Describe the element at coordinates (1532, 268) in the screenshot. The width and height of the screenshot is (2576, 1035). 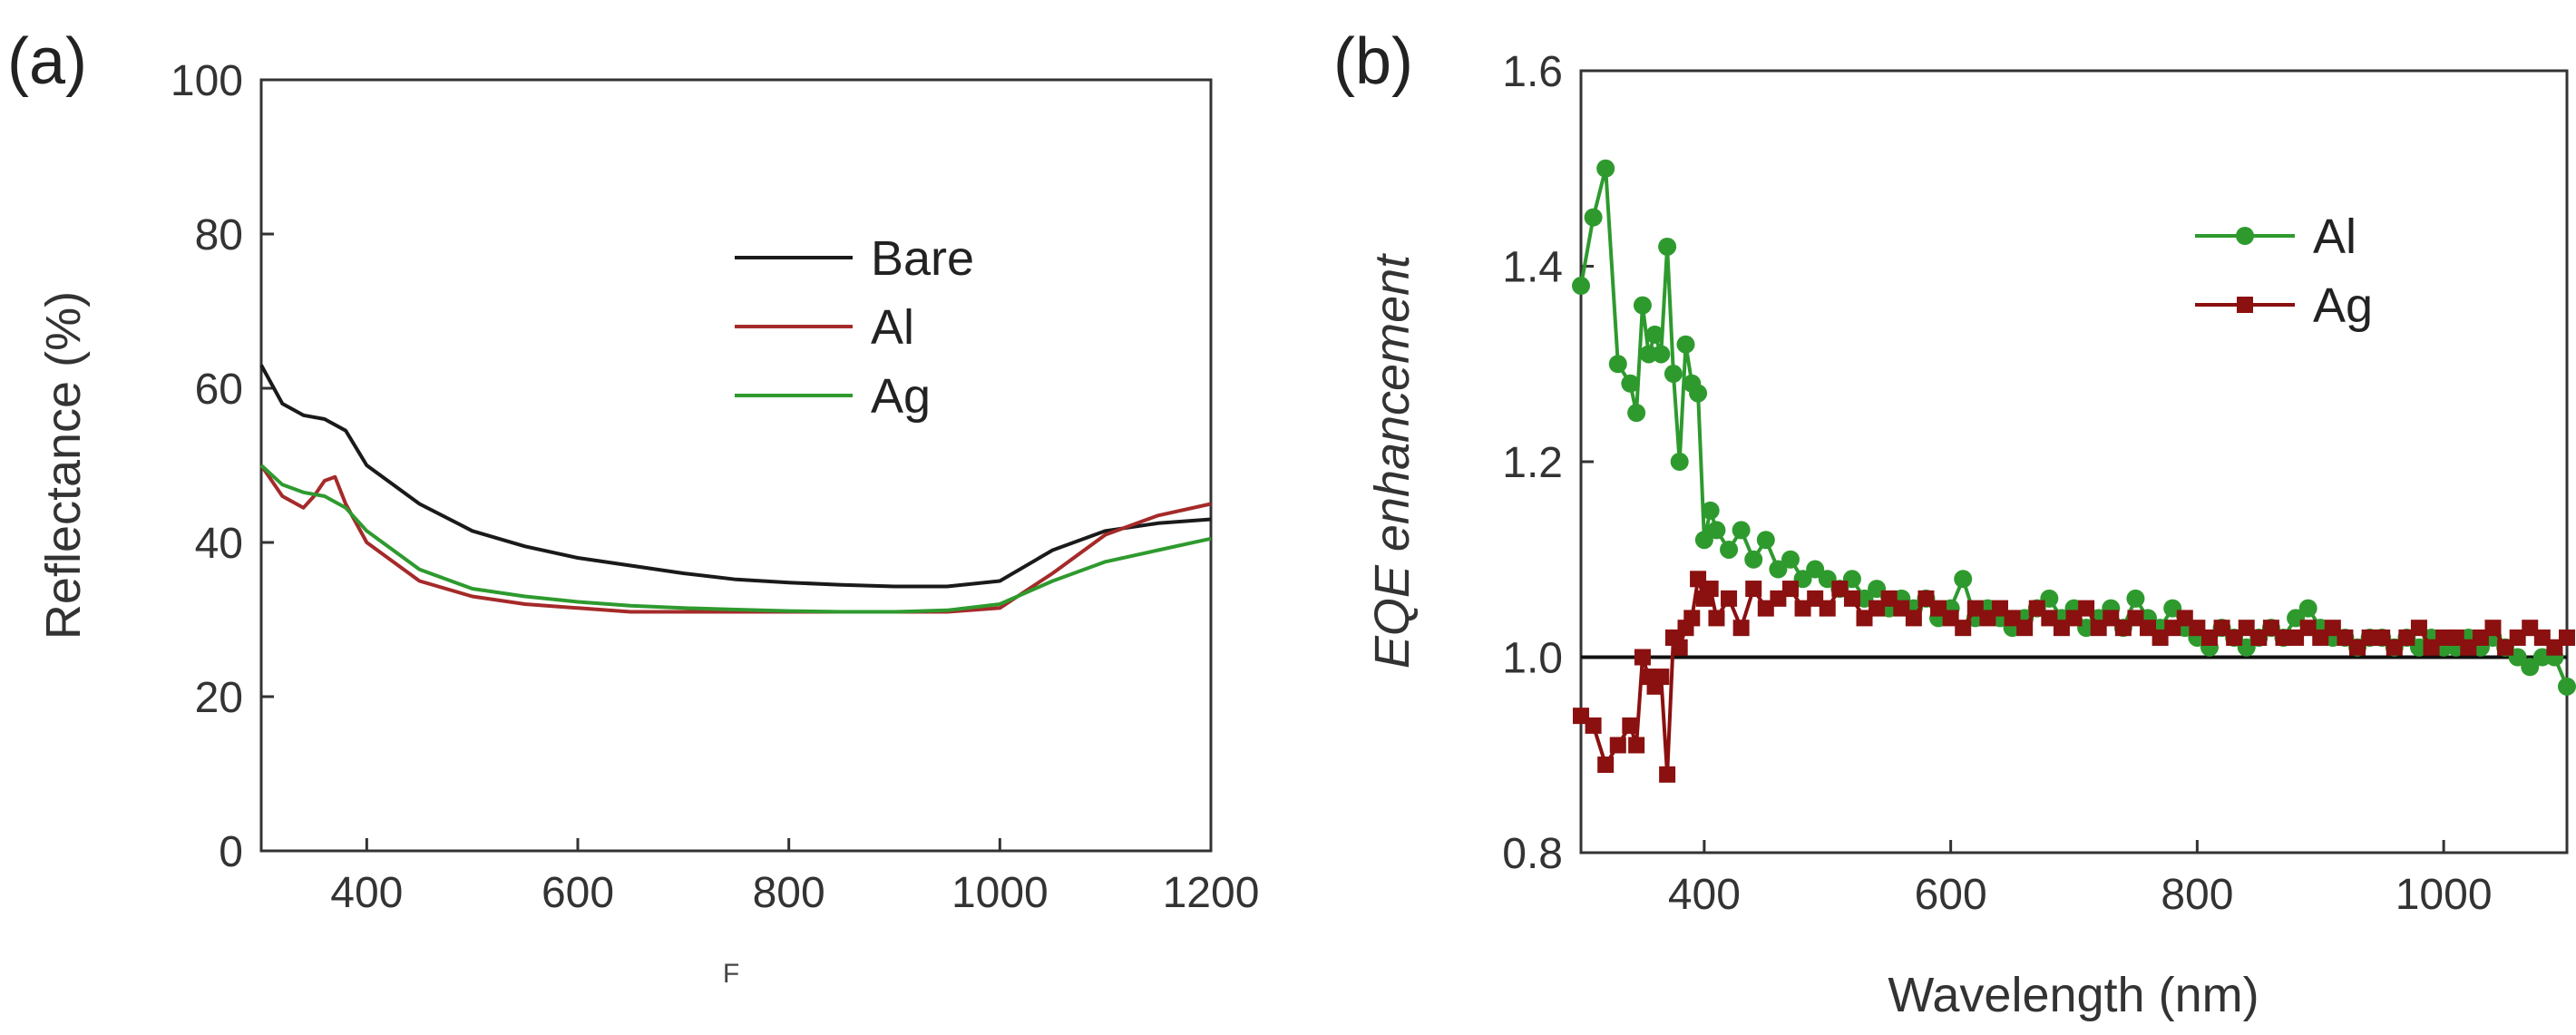
I see `y-tick-label: 1.4` at that location.